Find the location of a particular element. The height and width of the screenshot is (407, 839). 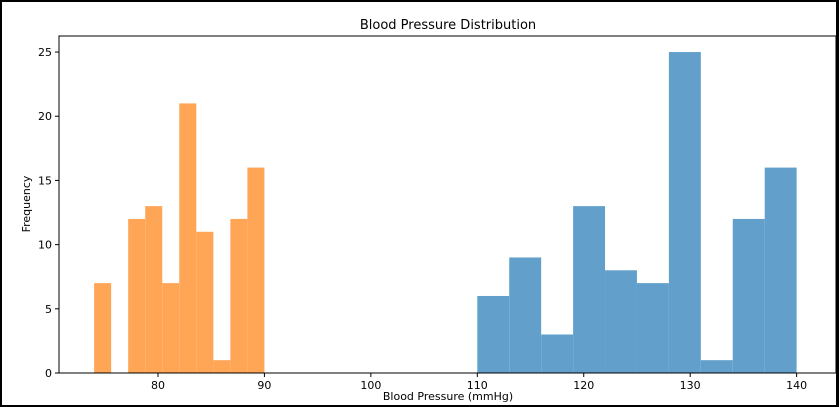

histogram-bar-series1-bin9 is located at coordinates (239, 295).